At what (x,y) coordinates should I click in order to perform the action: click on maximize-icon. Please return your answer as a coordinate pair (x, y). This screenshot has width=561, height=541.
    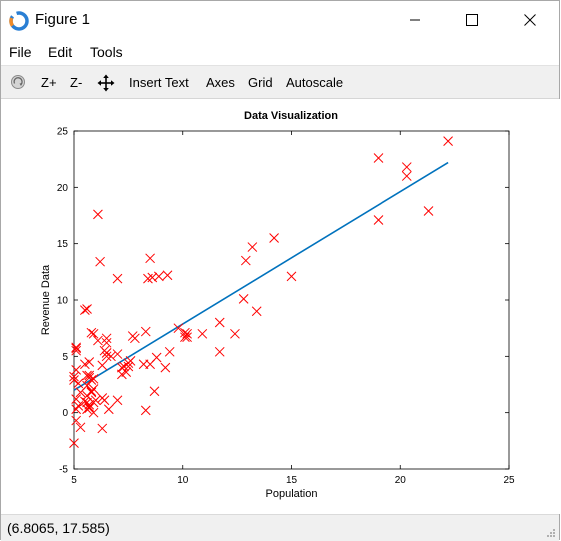
    Looking at the image, I should click on (472, 20).